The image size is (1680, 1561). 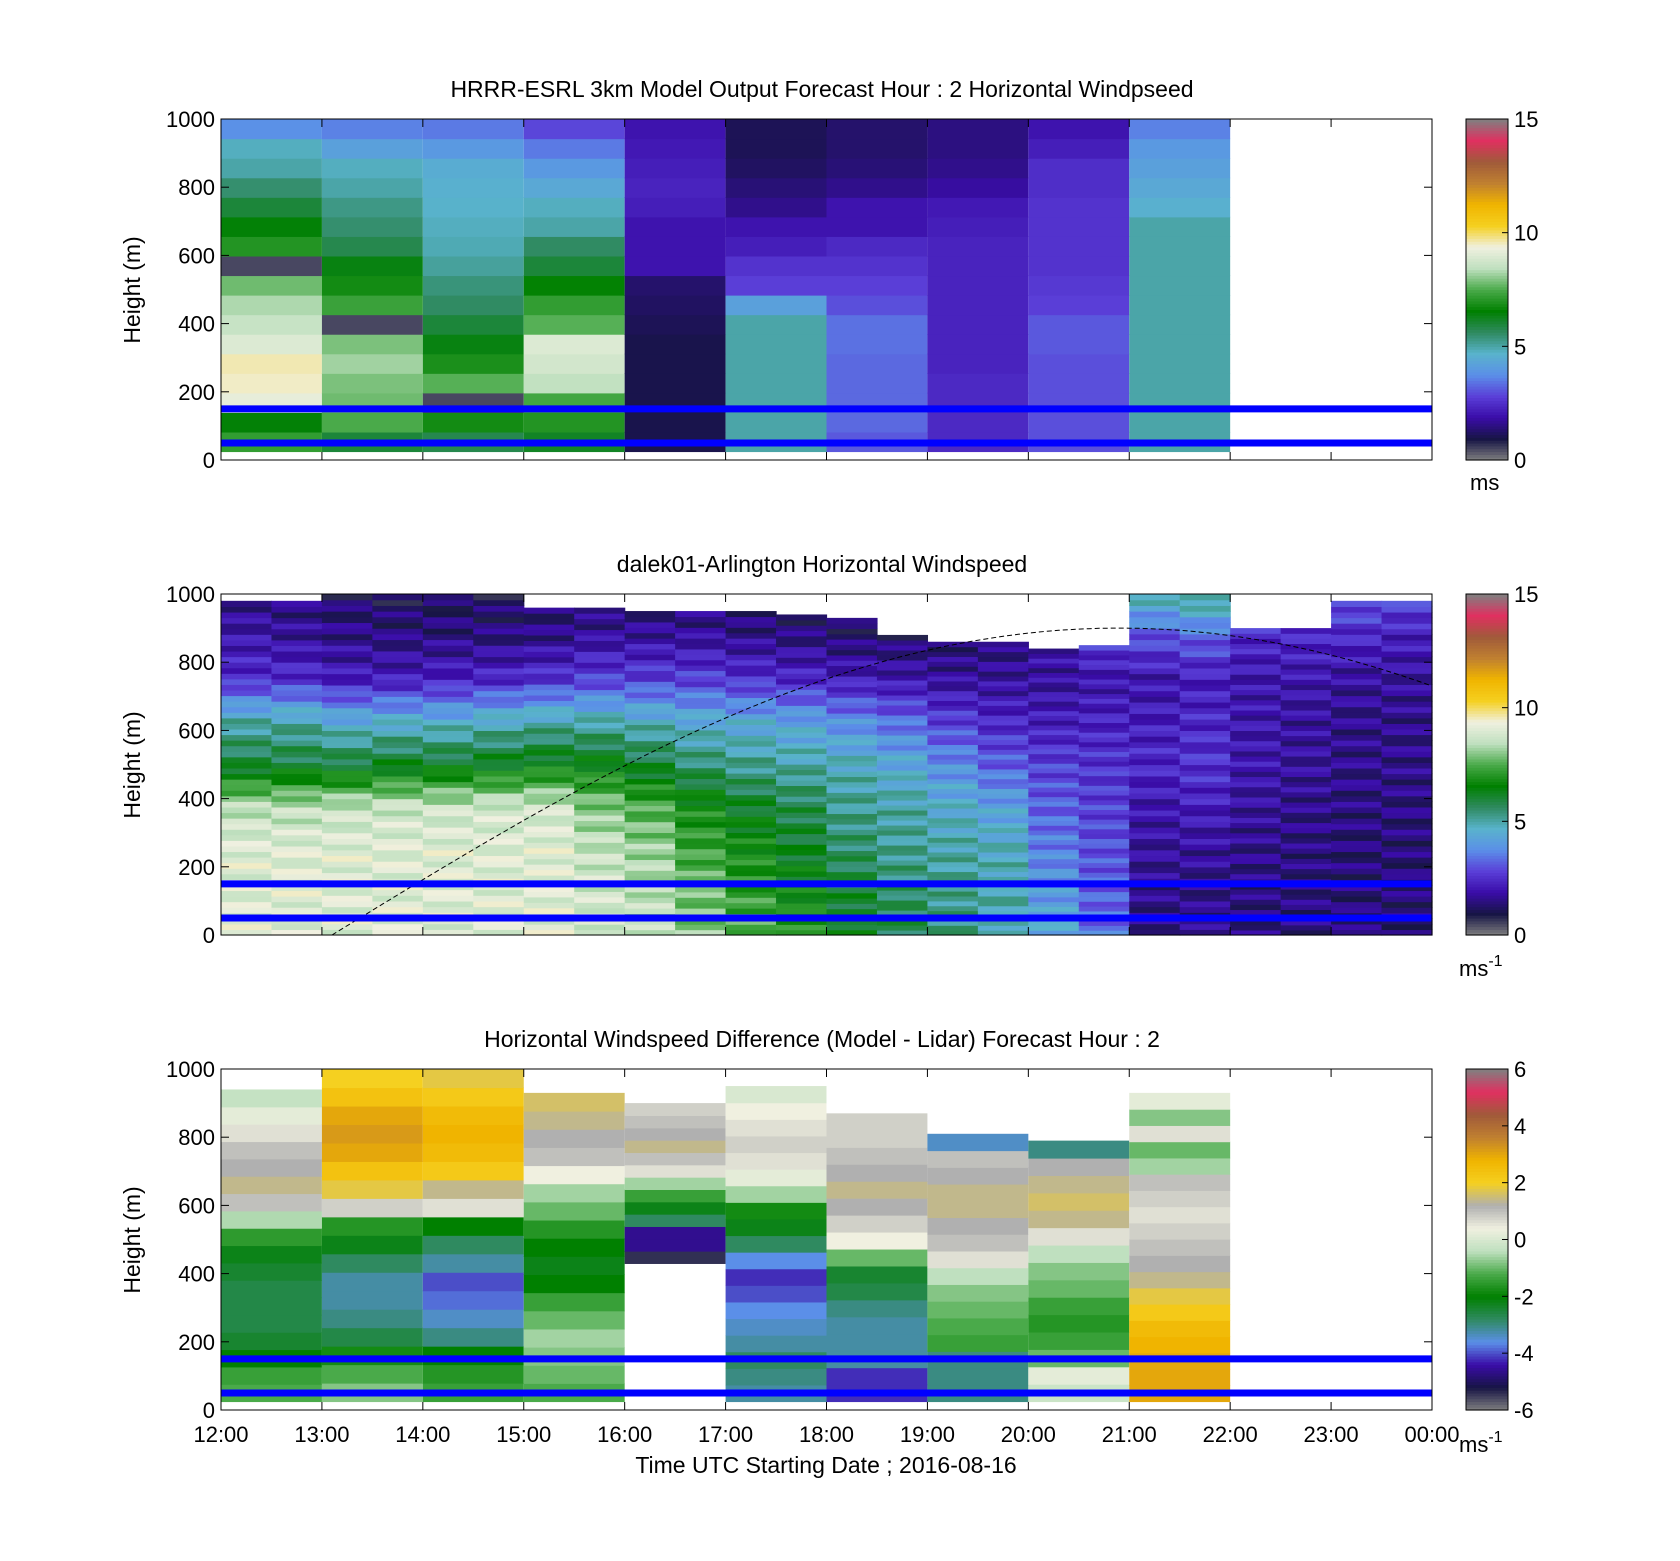 I want to click on heatmap-cells, so click(x=726, y=1236).